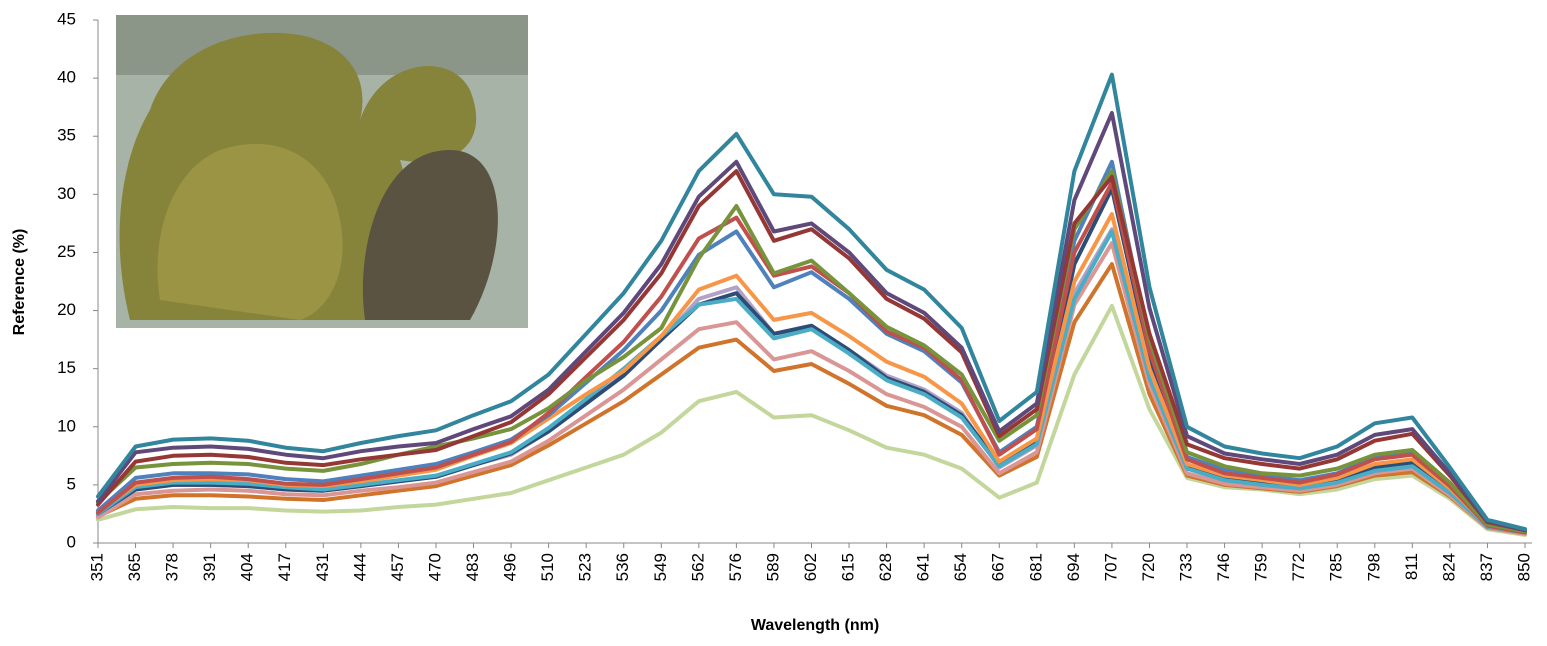  What do you see at coordinates (848, 567) in the screenshot?
I see `x-tick-label: 615` at bounding box center [848, 567].